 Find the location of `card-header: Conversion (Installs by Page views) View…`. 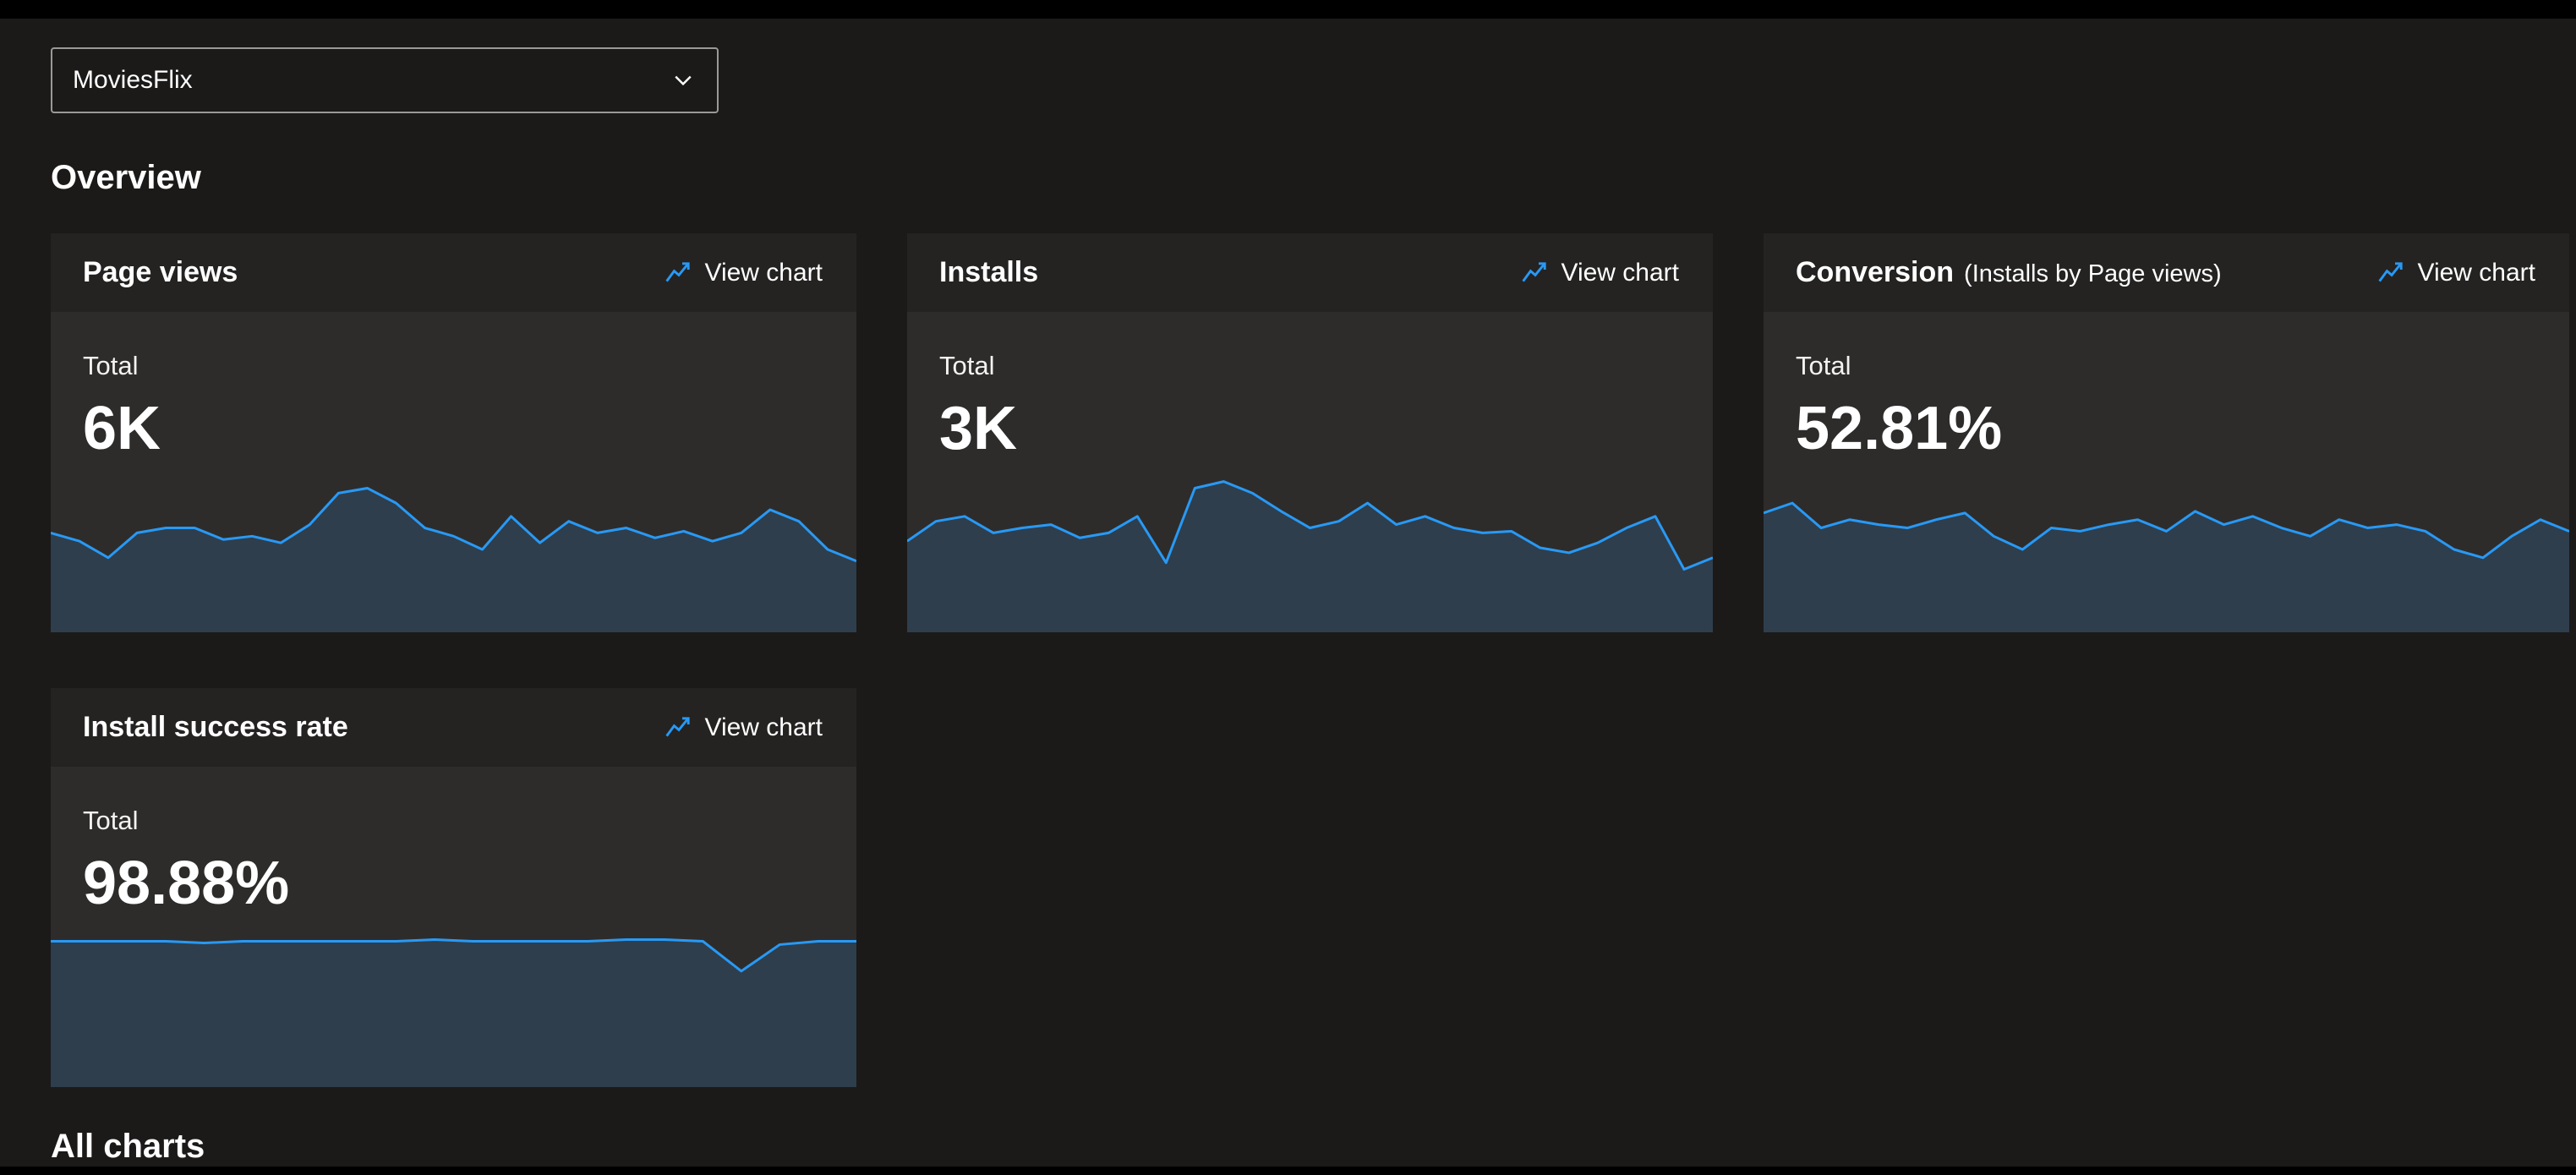

card-header: Conversion (Installs by Page views) View… is located at coordinates (2166, 272).